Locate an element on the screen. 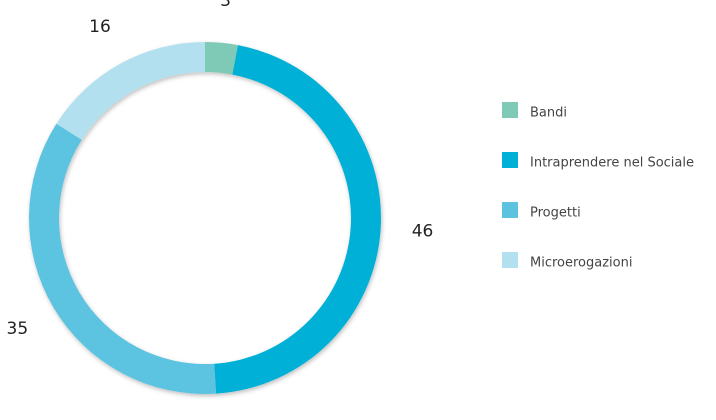  legend-label: Microerogazioni is located at coordinates (581, 263).